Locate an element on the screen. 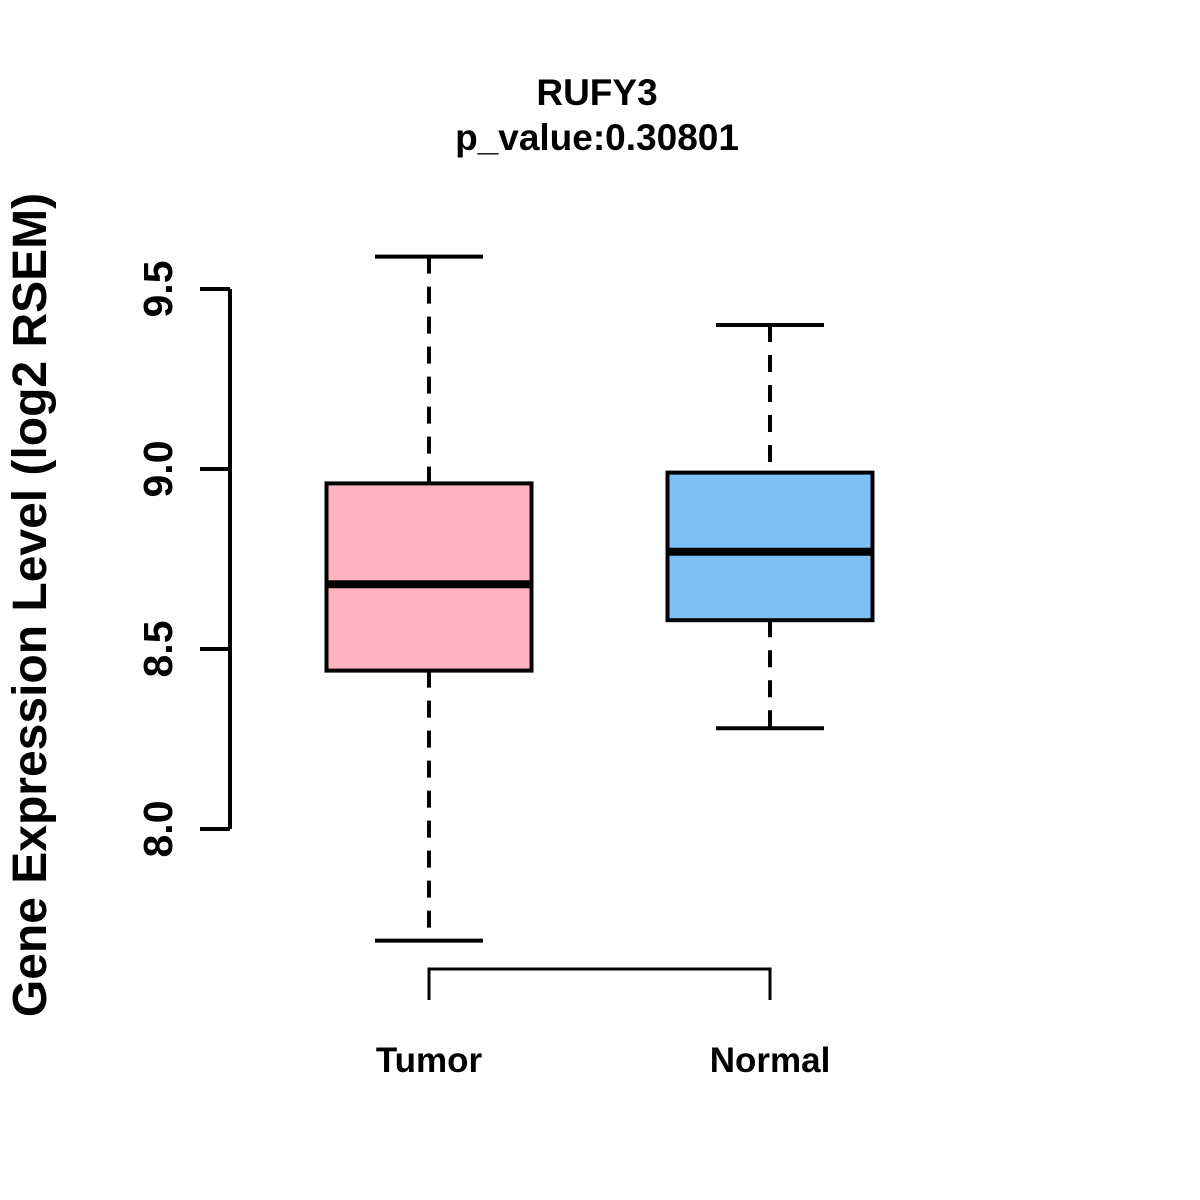 This screenshot has height=1200, width=1200. box-group-tumor is located at coordinates (429, 598).